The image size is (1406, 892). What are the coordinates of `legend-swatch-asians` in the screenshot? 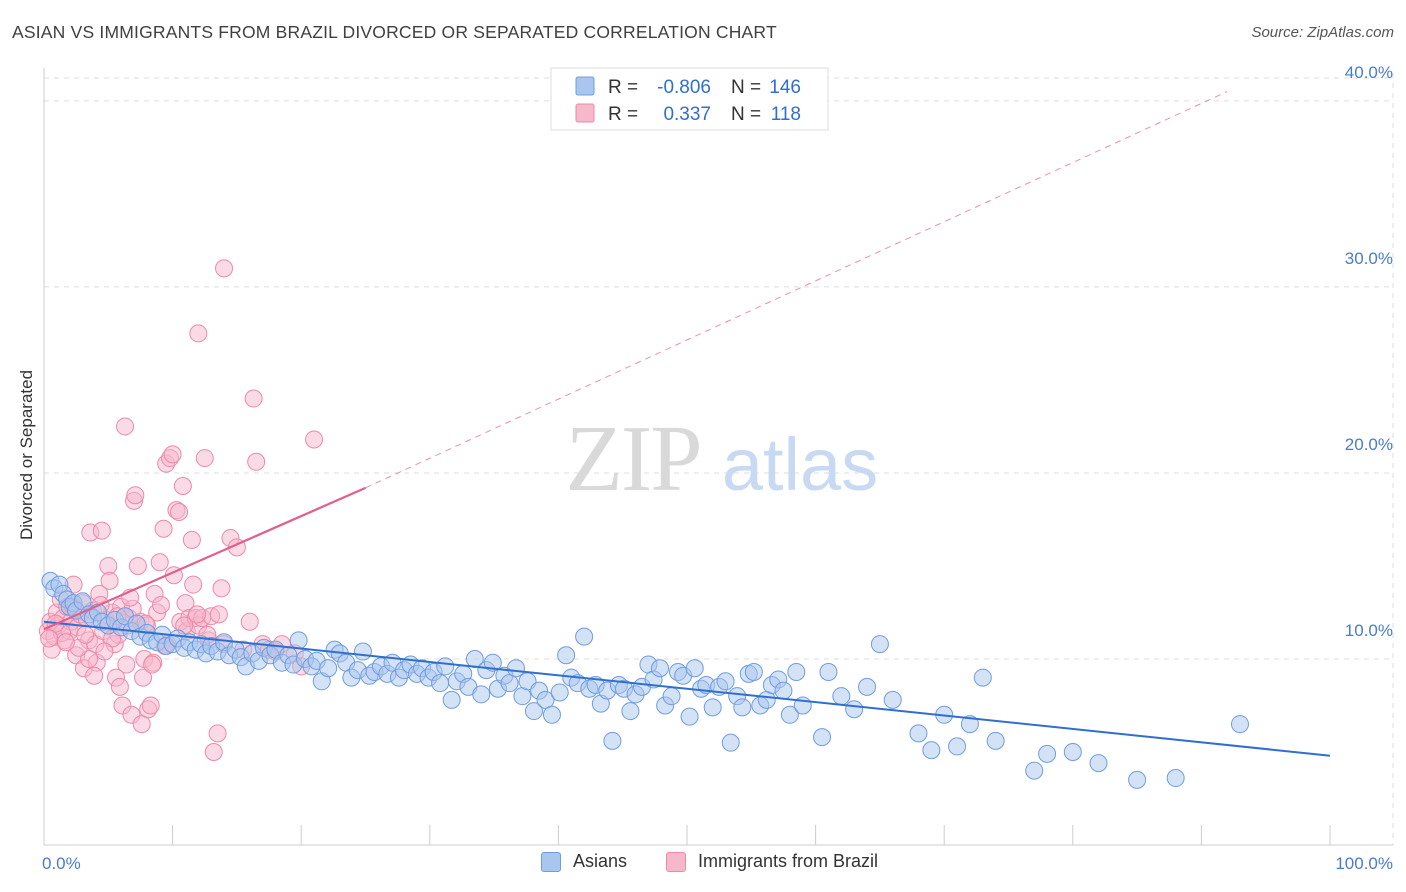 It's located at (585, 86).